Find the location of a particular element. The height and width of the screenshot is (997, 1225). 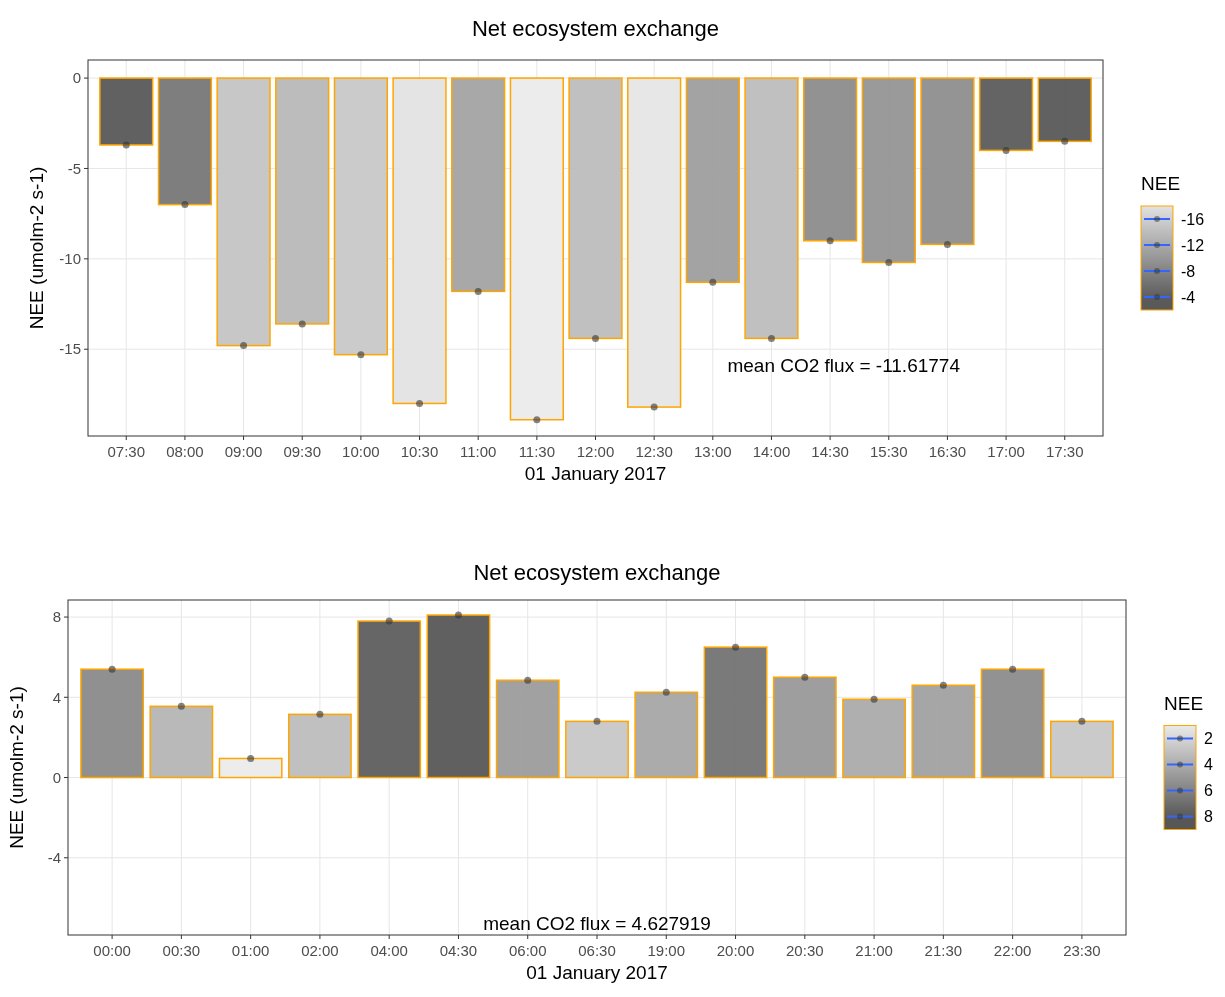

x-tick-label: 00:00 is located at coordinates (112, 950).